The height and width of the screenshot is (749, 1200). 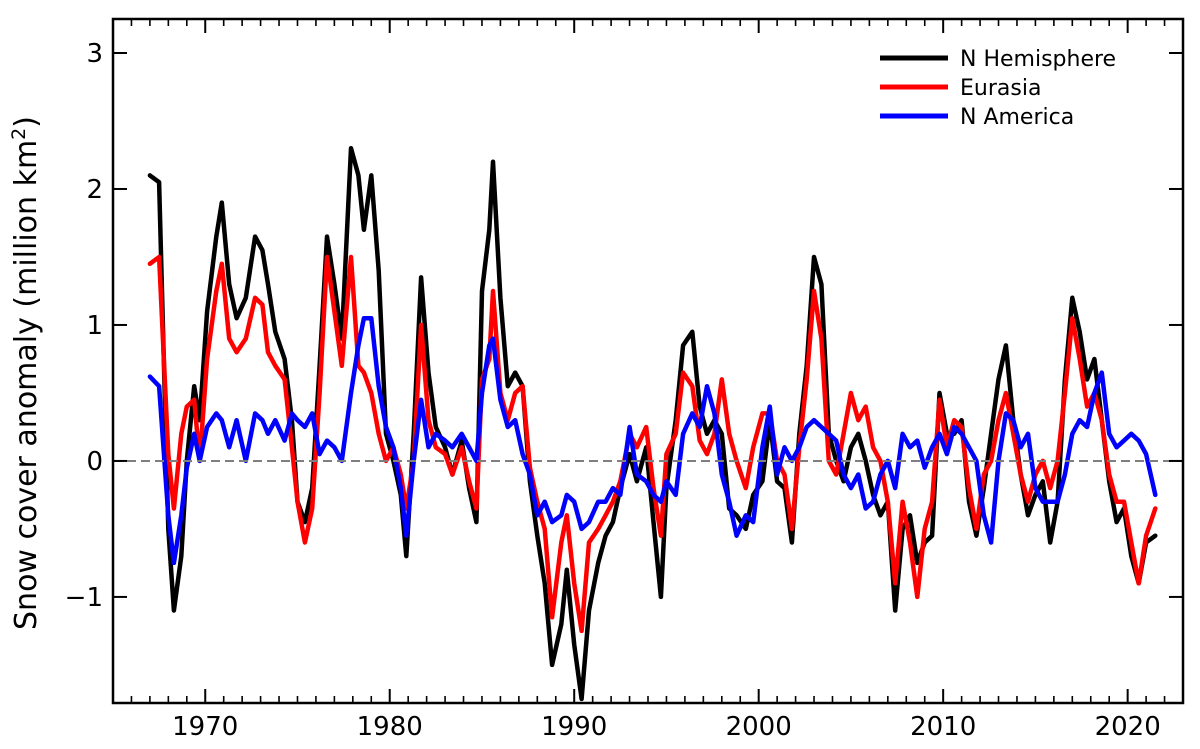 I want to click on y-tick-label: −1, so click(x=84, y=598).